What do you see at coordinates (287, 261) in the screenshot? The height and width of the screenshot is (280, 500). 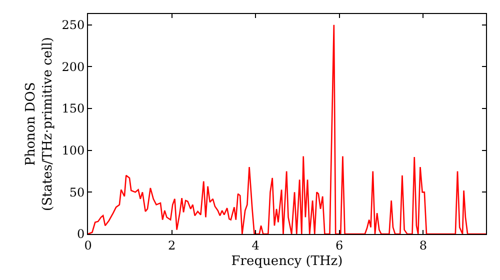 I see `x-axis-title: Frequency (THz)` at bounding box center [287, 261].